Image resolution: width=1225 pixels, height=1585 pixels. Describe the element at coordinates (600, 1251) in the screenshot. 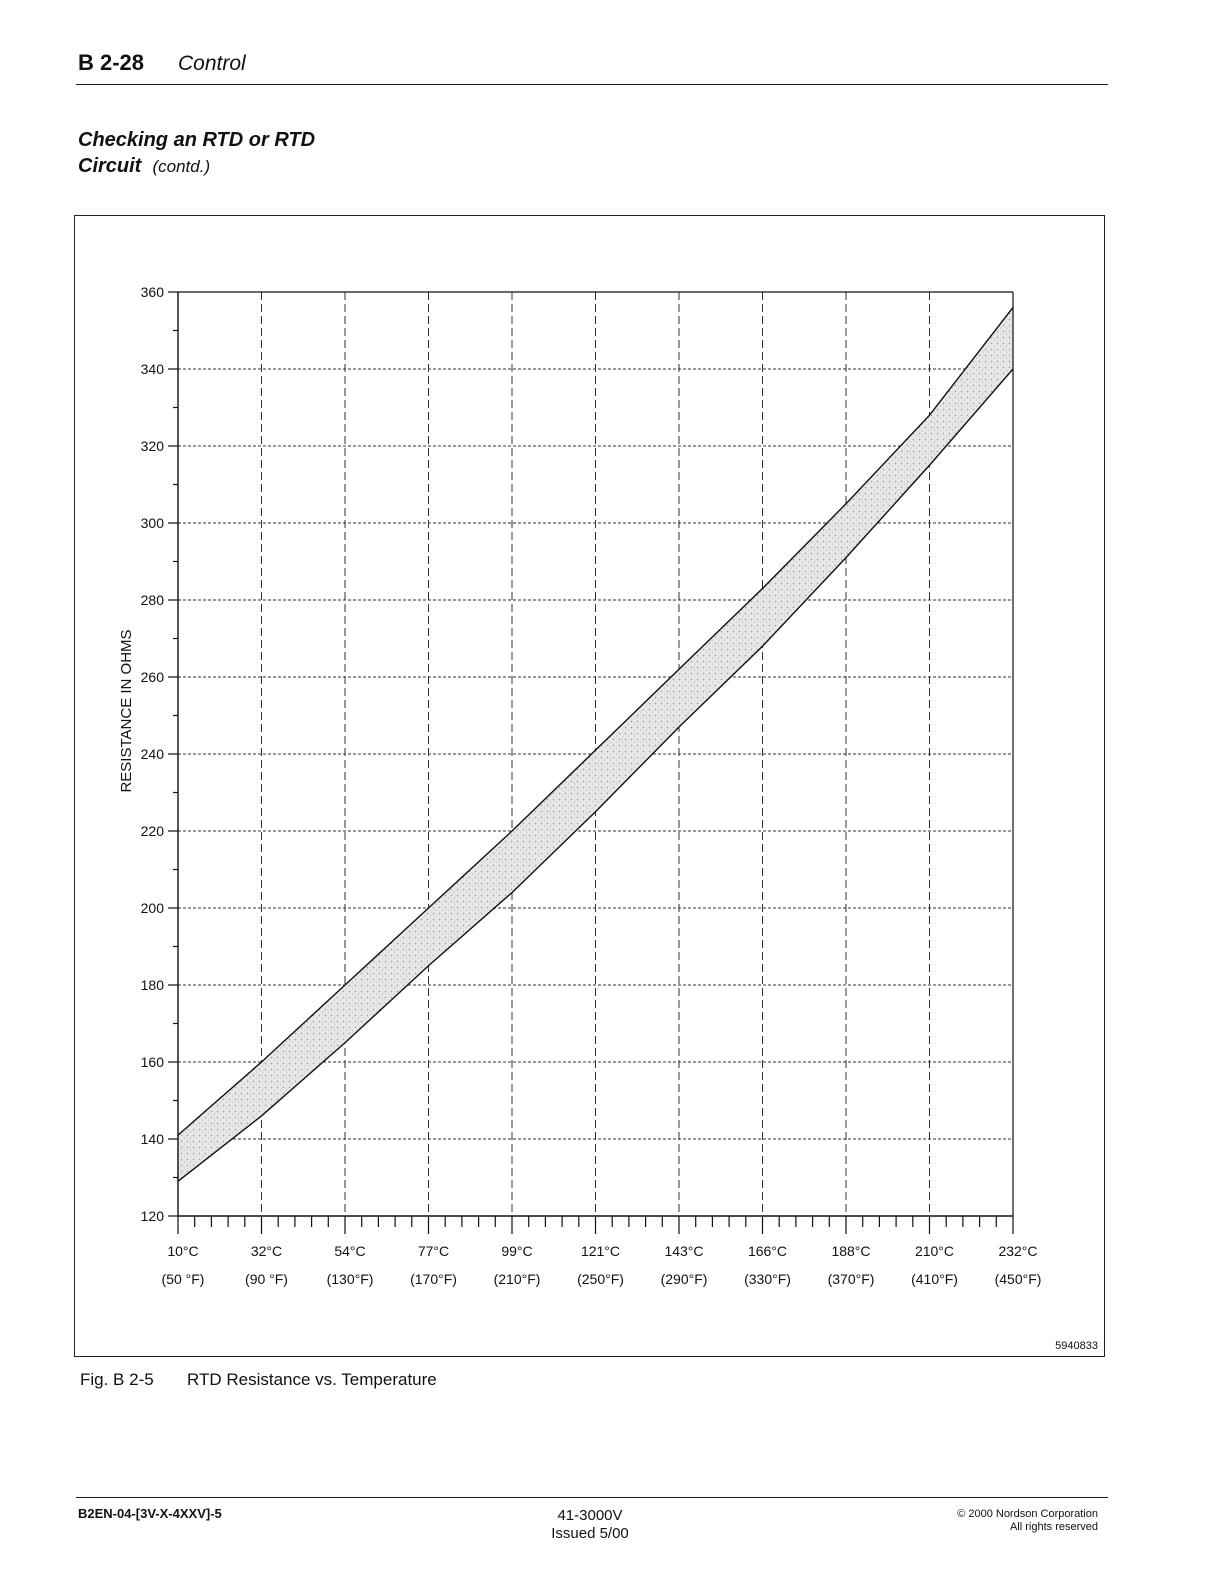

I see `x-tick-label-celsius: 121°C` at that location.